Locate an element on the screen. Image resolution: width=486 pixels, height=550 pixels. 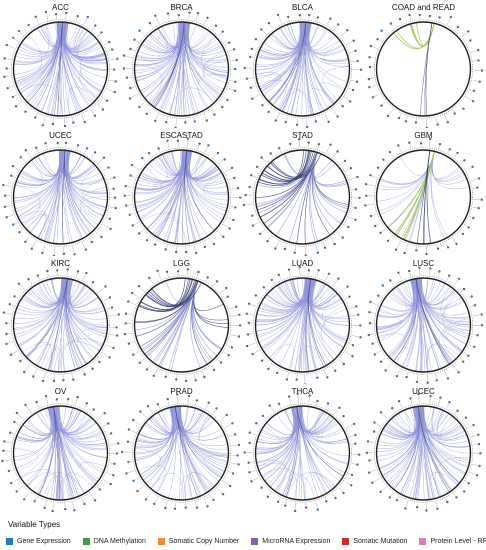
circos-panel: GBM is located at coordinates (423, 192).